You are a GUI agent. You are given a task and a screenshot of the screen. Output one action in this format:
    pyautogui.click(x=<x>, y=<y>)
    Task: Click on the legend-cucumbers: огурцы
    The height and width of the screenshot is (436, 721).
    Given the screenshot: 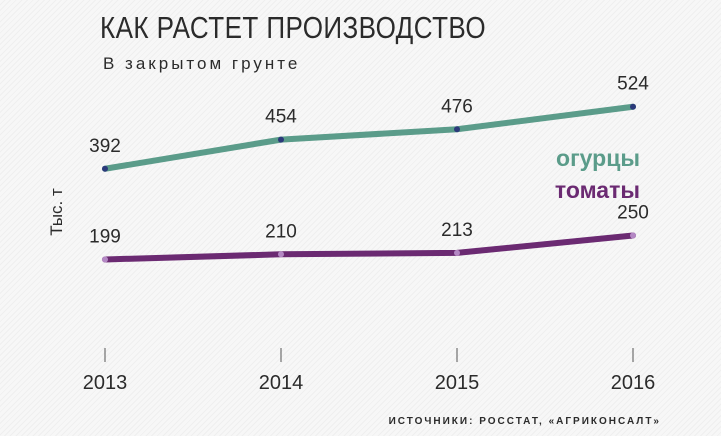 What is the action you would take?
    pyautogui.click(x=598, y=158)
    